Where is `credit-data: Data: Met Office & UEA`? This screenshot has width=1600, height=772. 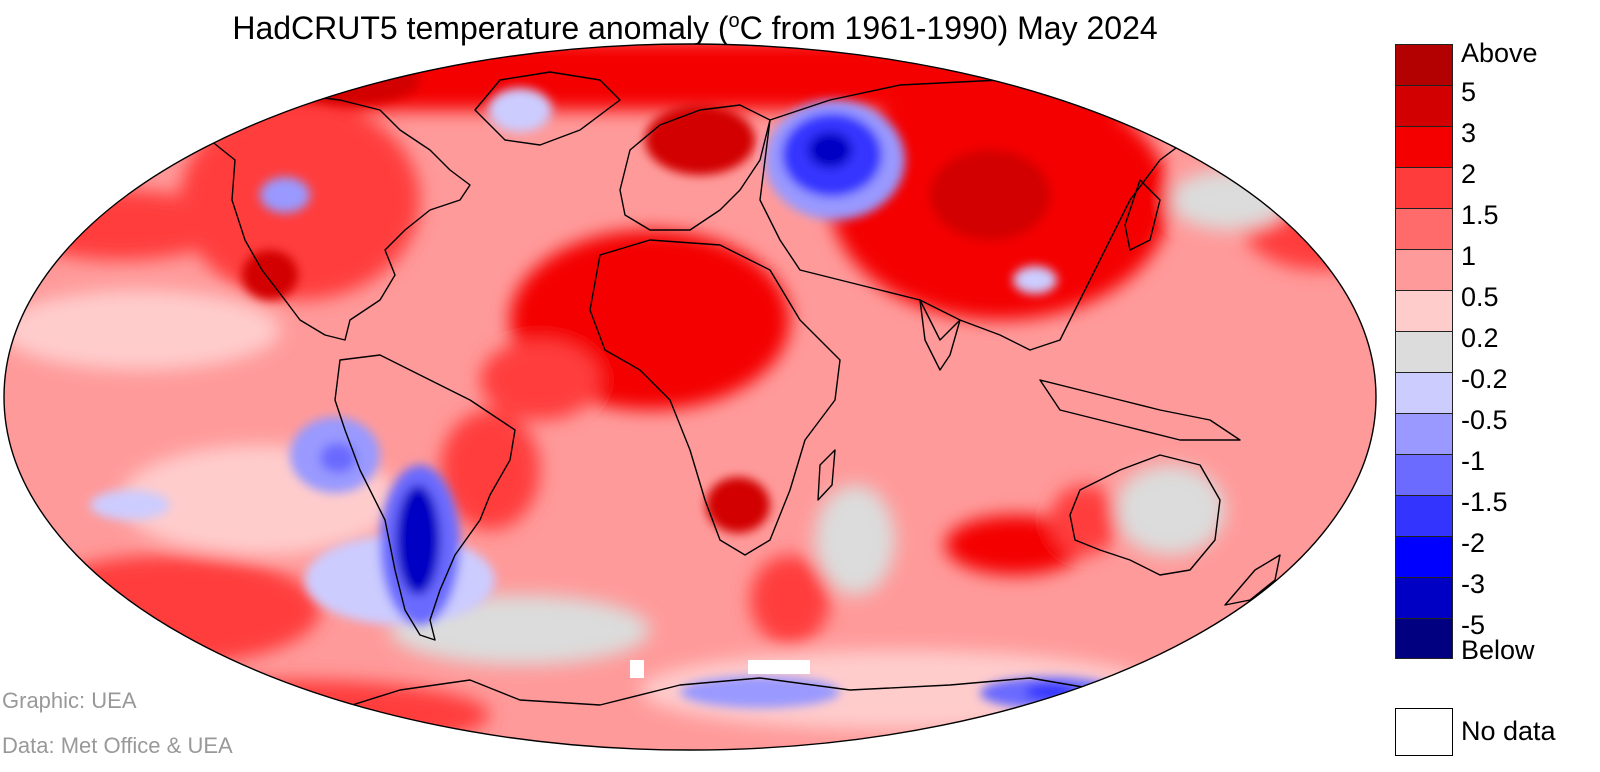 credit-data: Data: Met Office & UEA is located at coordinates (117, 745).